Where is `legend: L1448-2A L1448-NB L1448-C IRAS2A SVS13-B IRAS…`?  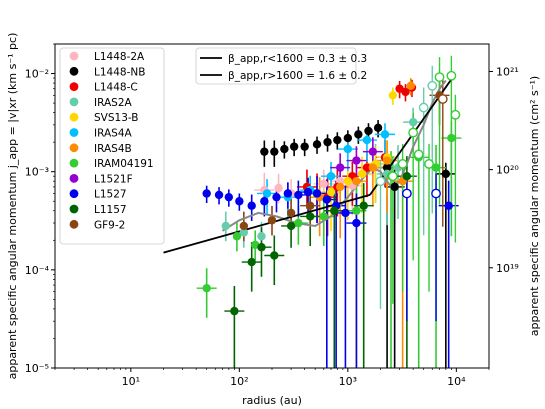 legend: L1448-2A L1448-NB L1448-C IRAS2A SVS13-B IRAS… is located at coordinates (112, 146).